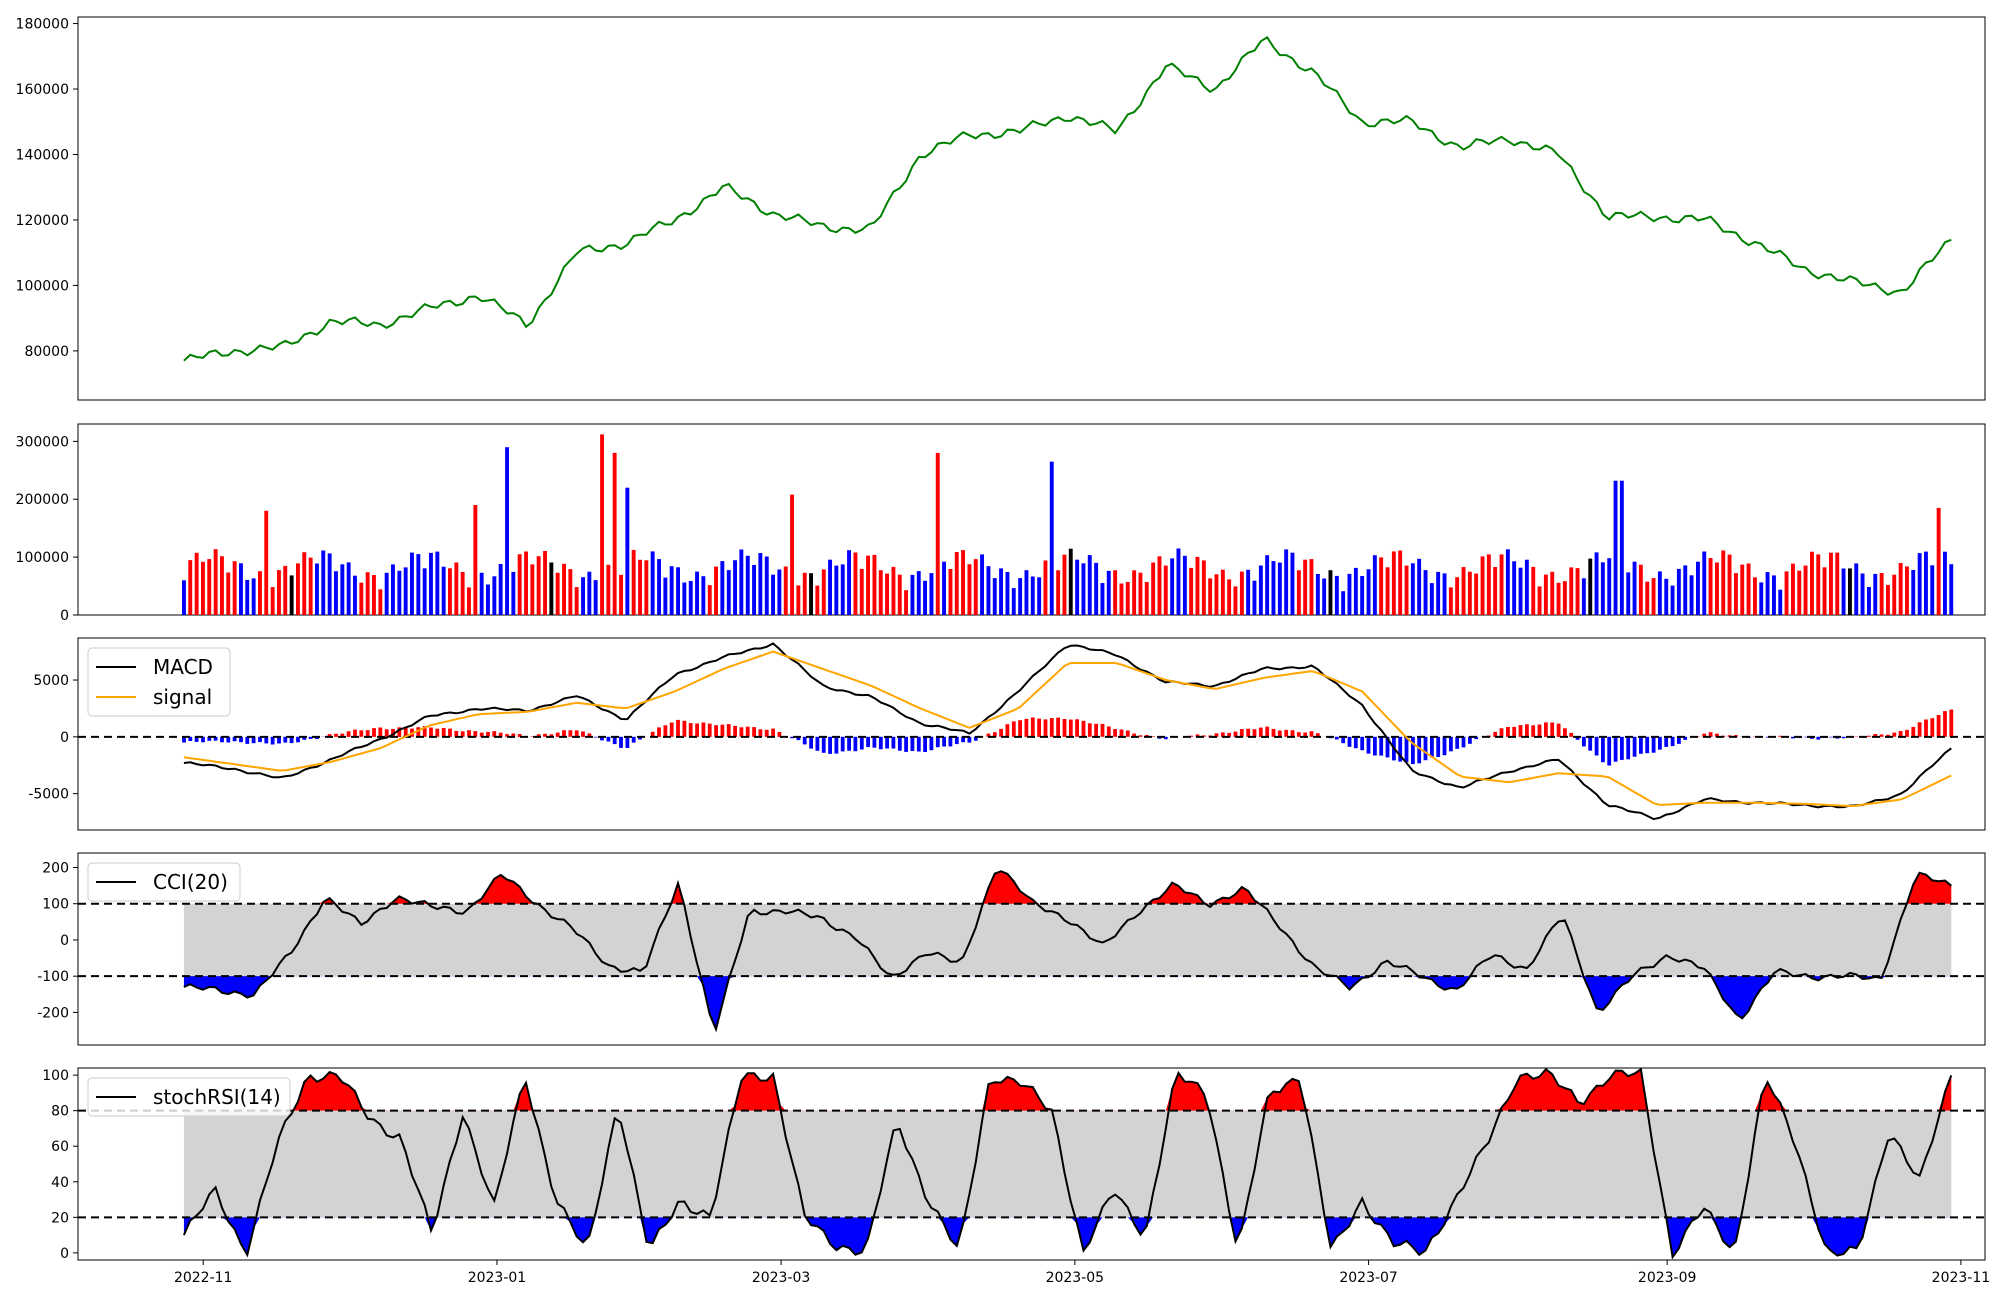 The width and height of the screenshot is (2000, 1300). I want to click on cci-legend: CCI(20), so click(164, 882).